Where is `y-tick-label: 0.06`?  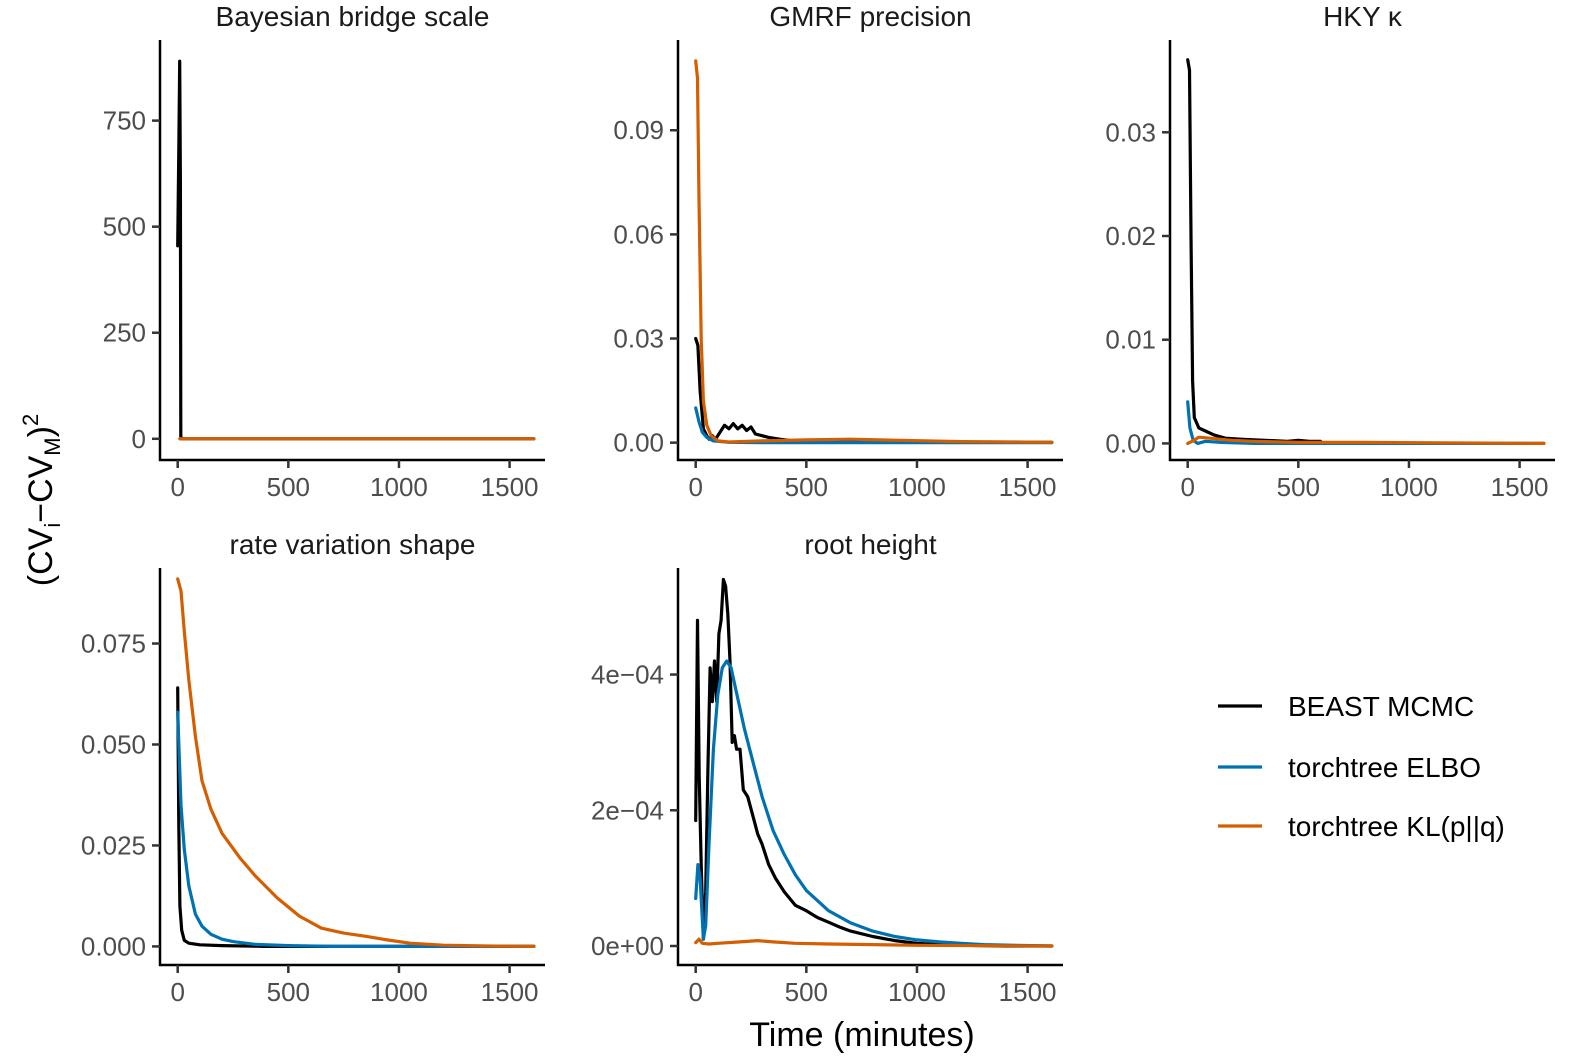
y-tick-label: 0.06 is located at coordinates (638, 234).